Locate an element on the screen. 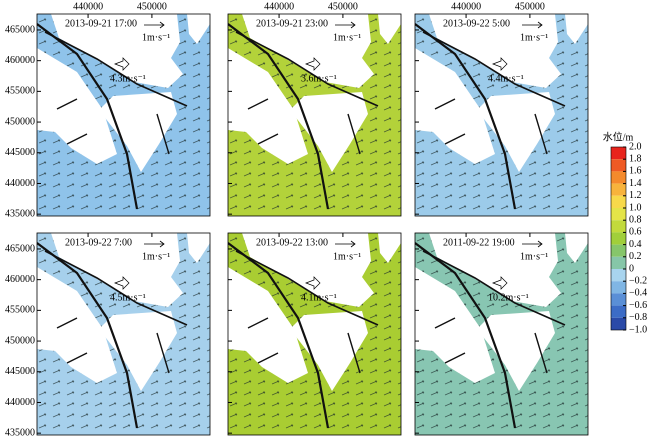 The image size is (650, 441). colorbar-frame is located at coordinates (618, 238).